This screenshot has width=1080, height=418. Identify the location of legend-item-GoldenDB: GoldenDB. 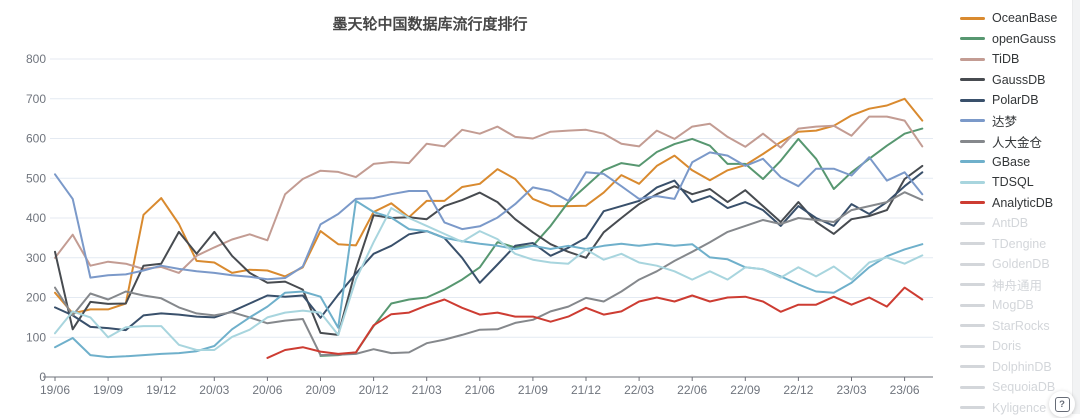
(1019, 264).